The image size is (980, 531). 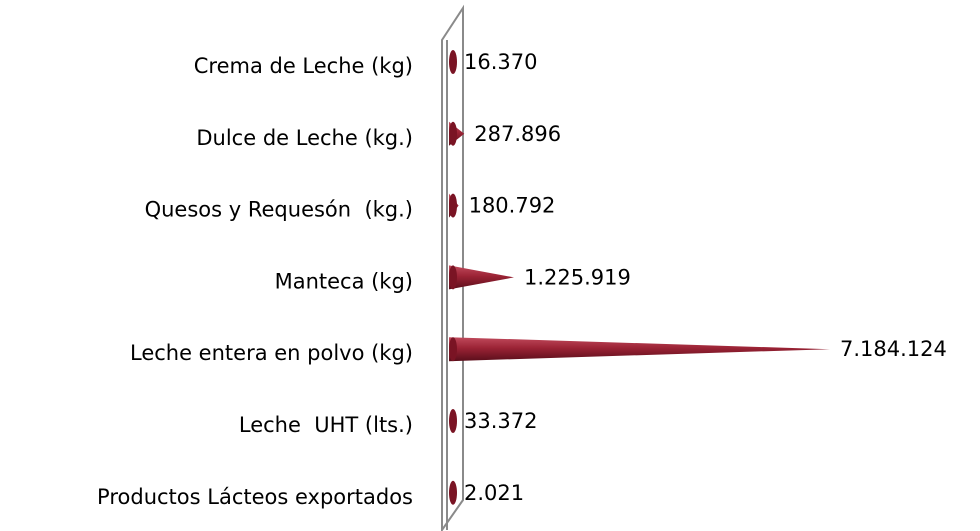 I want to click on value-label: 2.021, so click(x=494, y=493).